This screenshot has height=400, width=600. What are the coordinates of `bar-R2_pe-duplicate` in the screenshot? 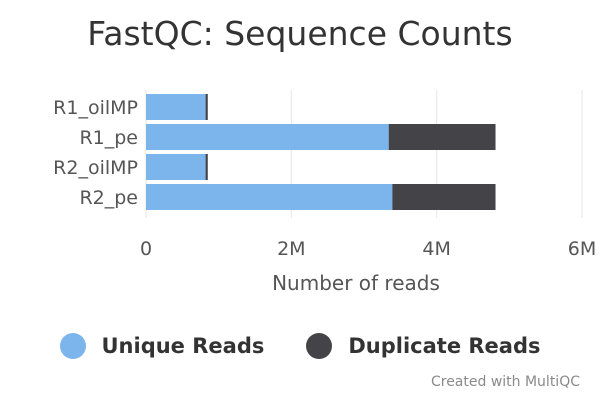 It's located at (444, 197).